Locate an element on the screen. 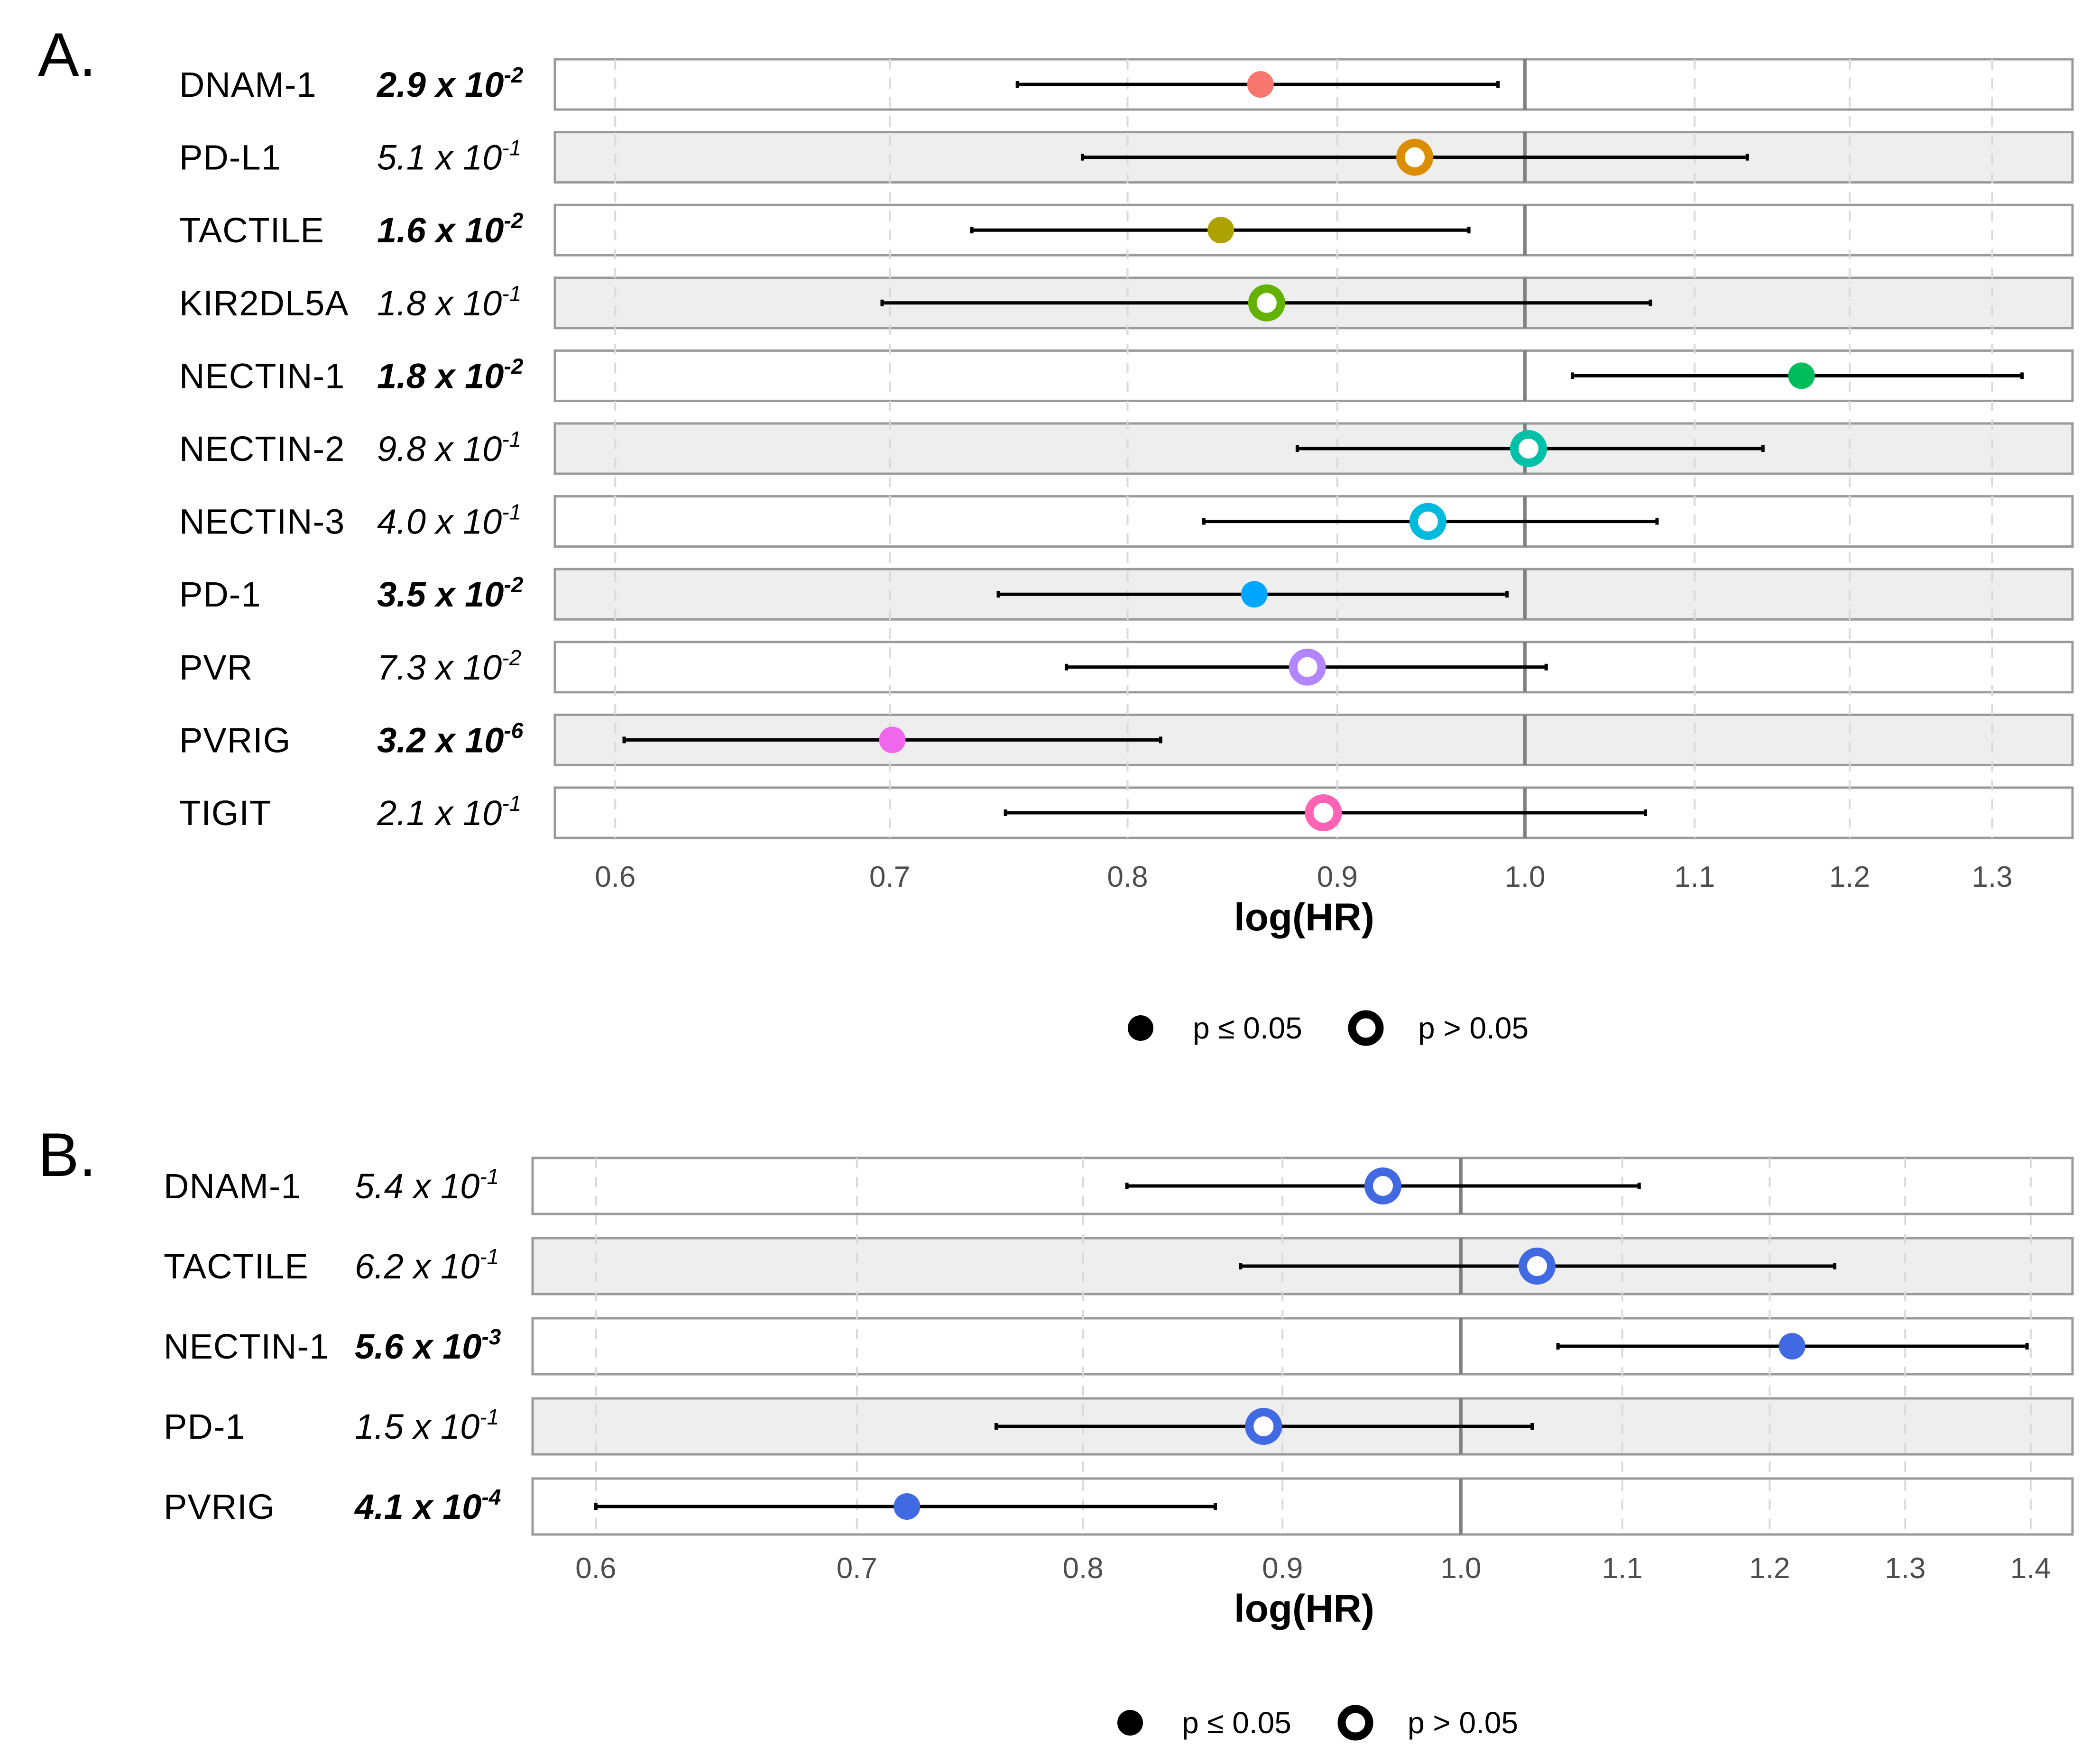 The width and height of the screenshot is (2091, 1764). row-label: NECTIN-2 is located at coordinates (262, 449).